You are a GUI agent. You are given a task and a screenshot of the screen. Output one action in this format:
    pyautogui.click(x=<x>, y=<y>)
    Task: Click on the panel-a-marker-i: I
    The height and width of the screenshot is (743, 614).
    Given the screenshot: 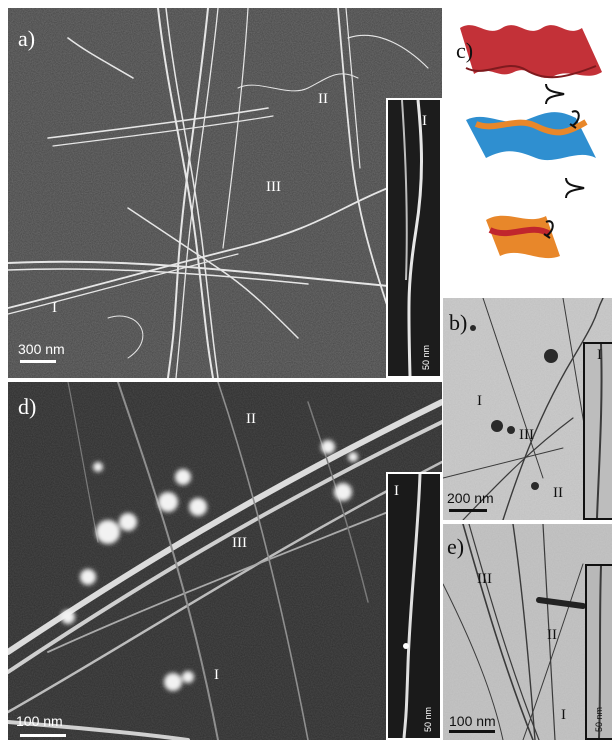 What is the action you would take?
    pyautogui.click(x=54, y=308)
    